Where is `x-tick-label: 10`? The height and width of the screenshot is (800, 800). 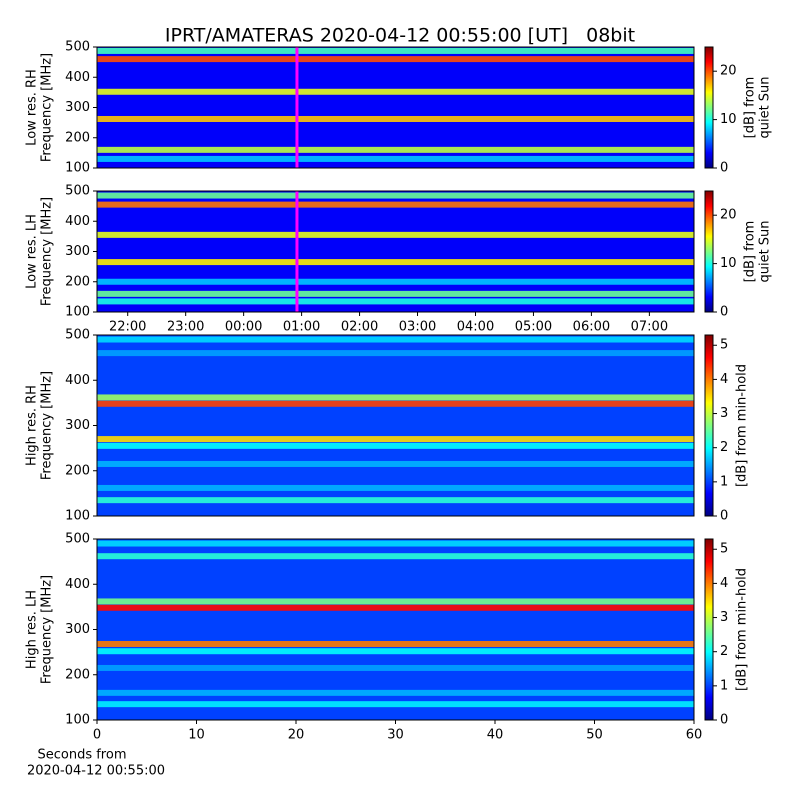 x-tick-label: 10 is located at coordinates (196, 735).